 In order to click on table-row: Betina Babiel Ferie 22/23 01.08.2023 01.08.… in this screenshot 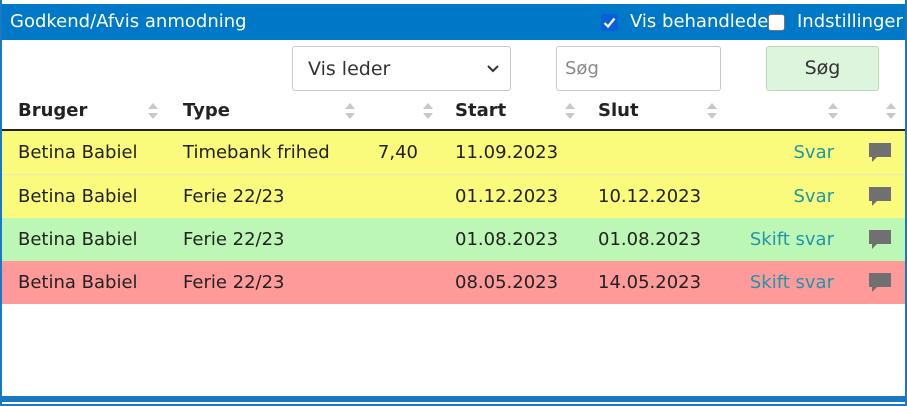, I will do `click(453, 239)`.